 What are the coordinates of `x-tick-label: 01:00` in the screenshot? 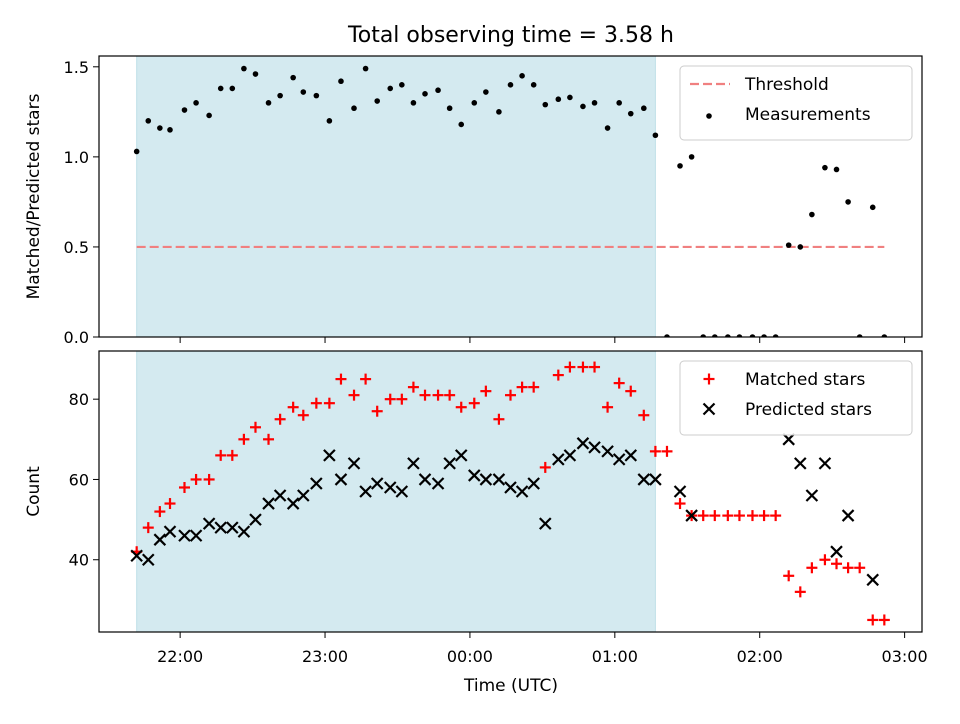 It's located at (615, 656).